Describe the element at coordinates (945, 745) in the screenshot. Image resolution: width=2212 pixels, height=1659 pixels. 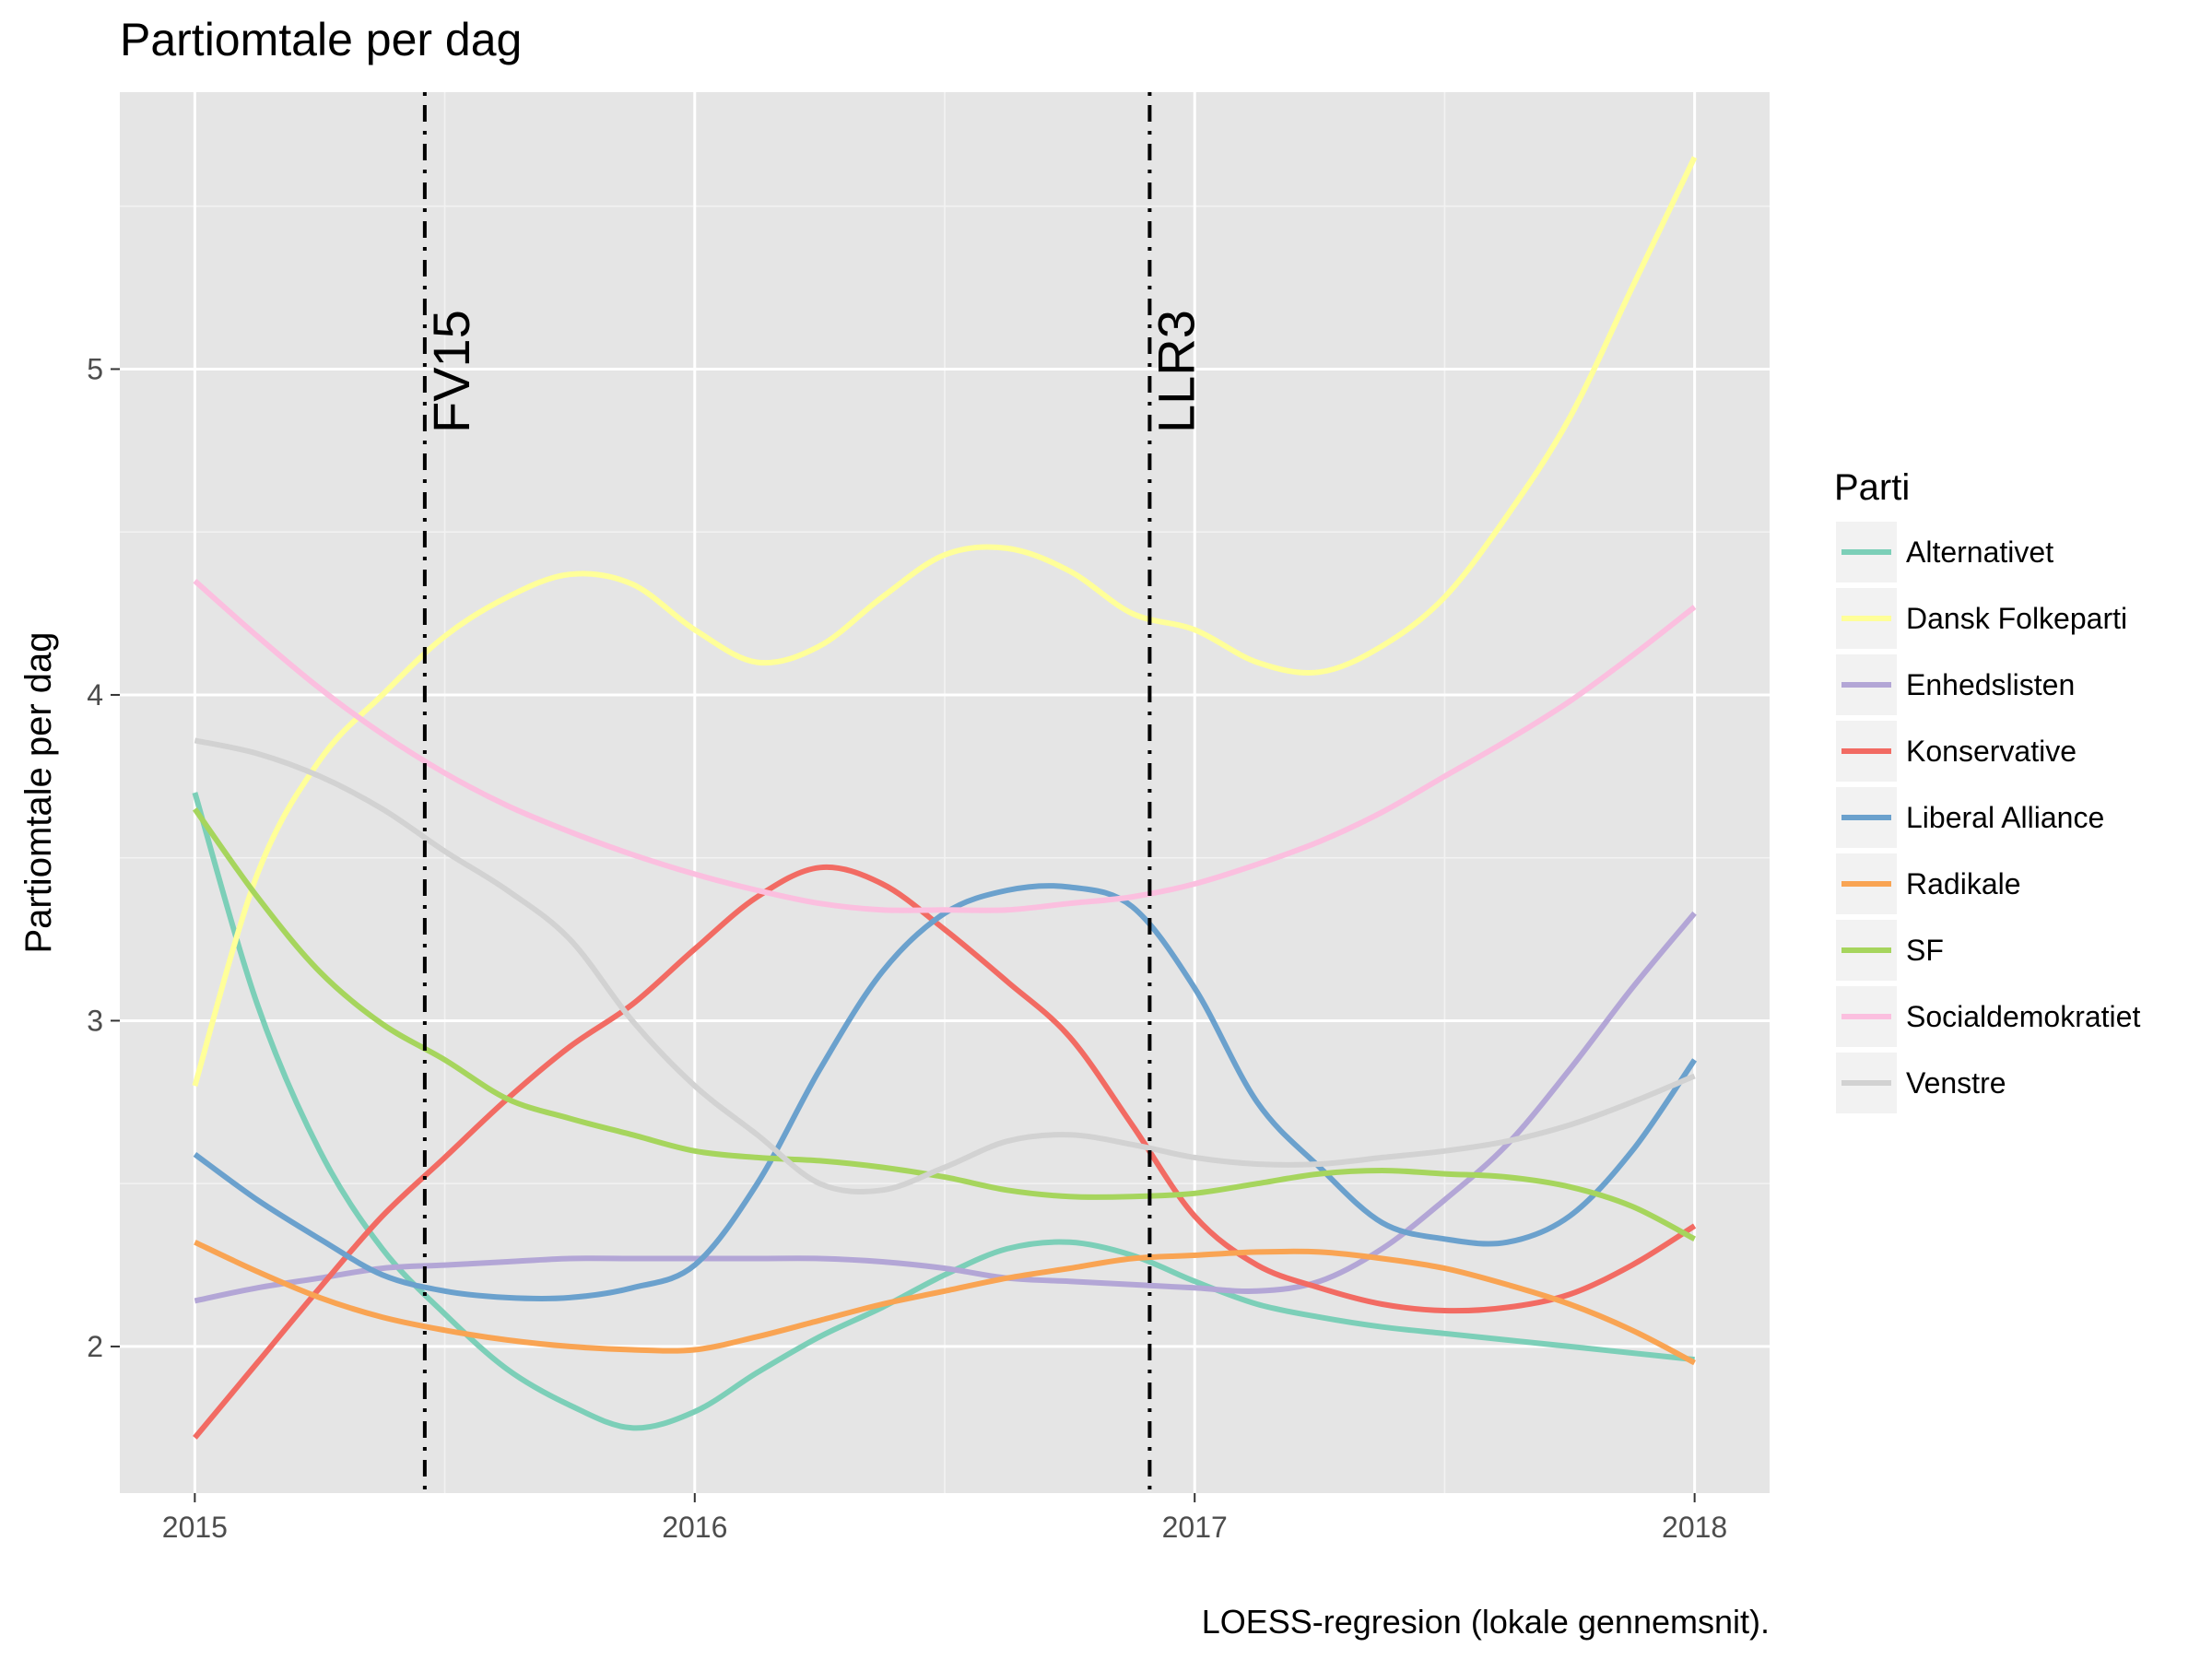
I see `series-line-socialdemokratiet` at that location.